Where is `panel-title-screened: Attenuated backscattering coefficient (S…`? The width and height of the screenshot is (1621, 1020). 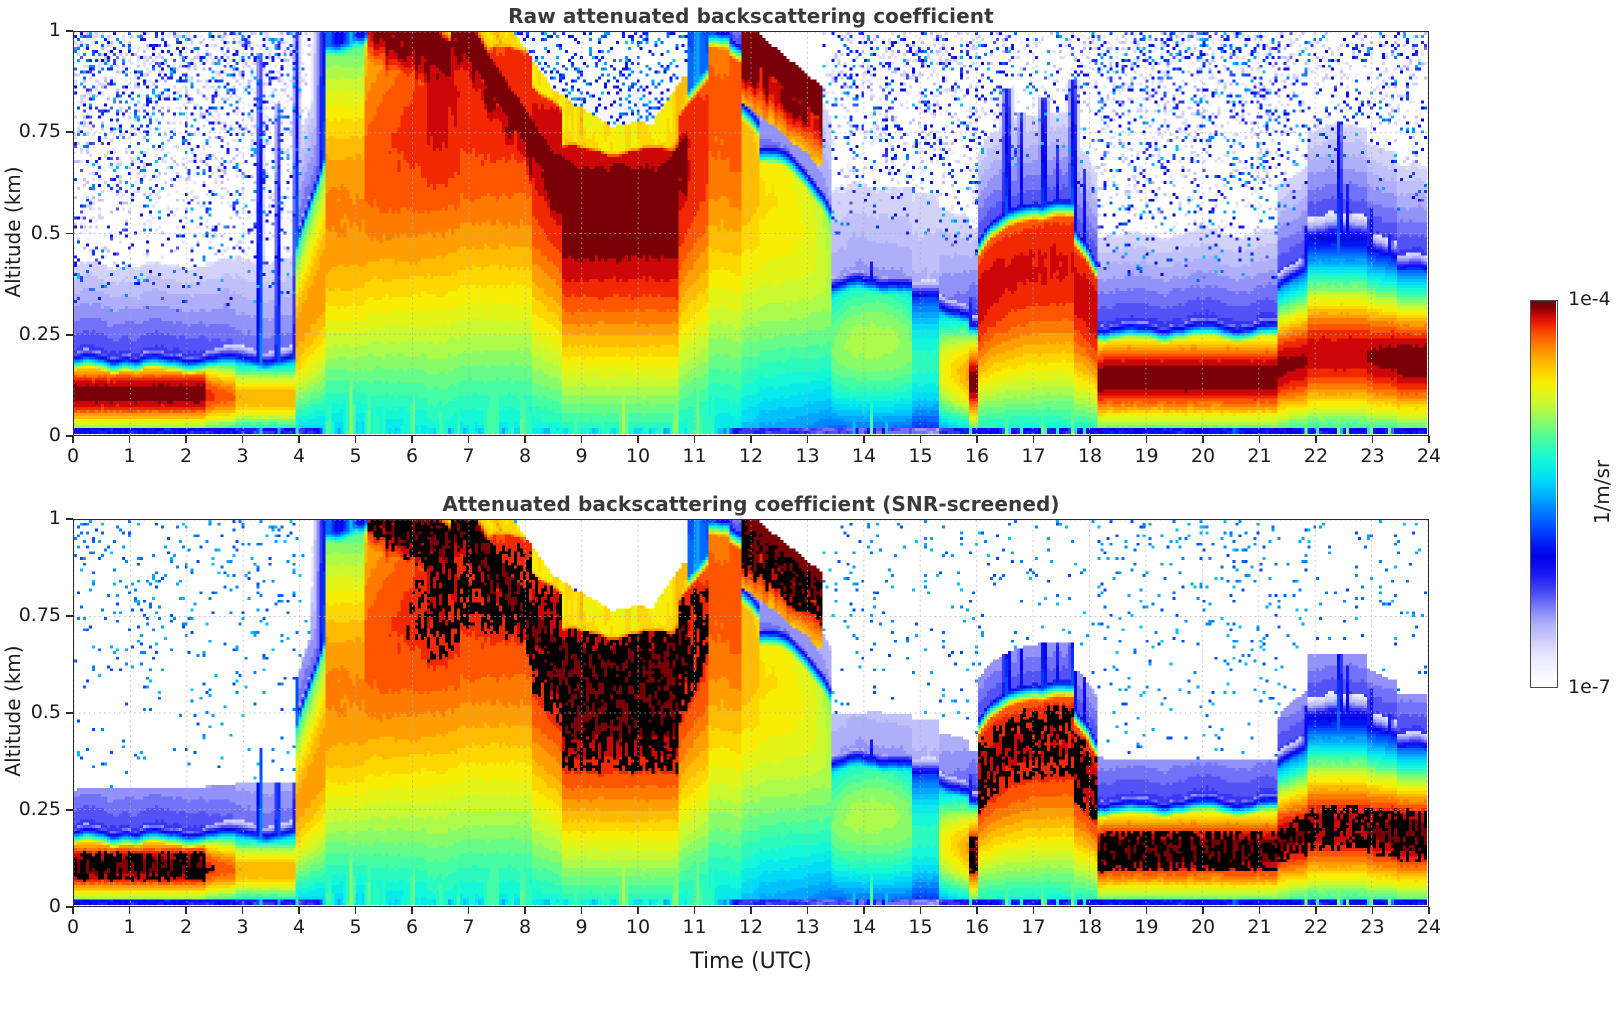 panel-title-screened: Attenuated backscattering coefficient (S… is located at coordinates (751, 504).